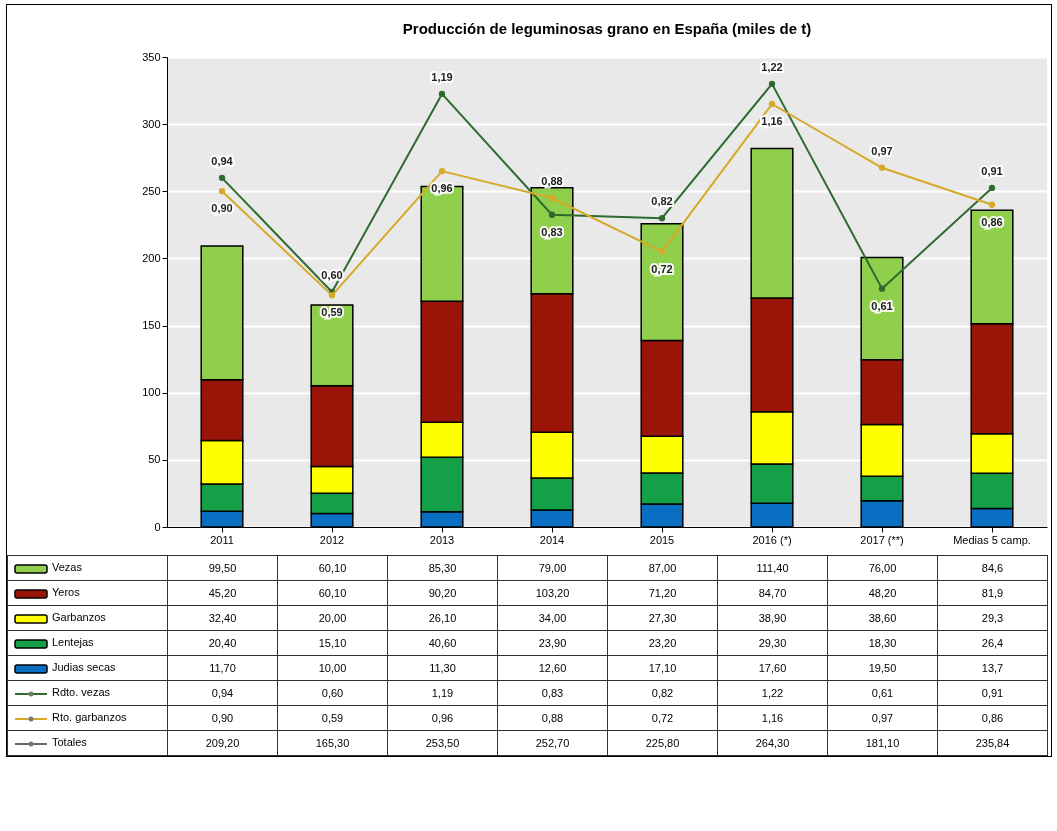 This screenshot has height=831, width=1057. I want to click on y-tick-label: 100, so click(151, 392).